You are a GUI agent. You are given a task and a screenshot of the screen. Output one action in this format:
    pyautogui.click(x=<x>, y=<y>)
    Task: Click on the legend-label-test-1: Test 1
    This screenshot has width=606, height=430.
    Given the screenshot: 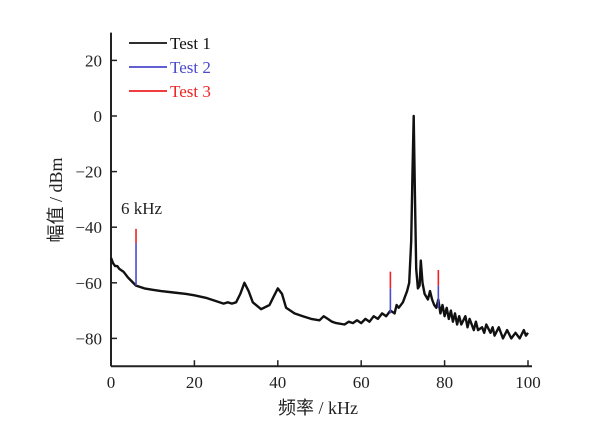 What is the action you would take?
    pyautogui.click(x=190, y=43)
    